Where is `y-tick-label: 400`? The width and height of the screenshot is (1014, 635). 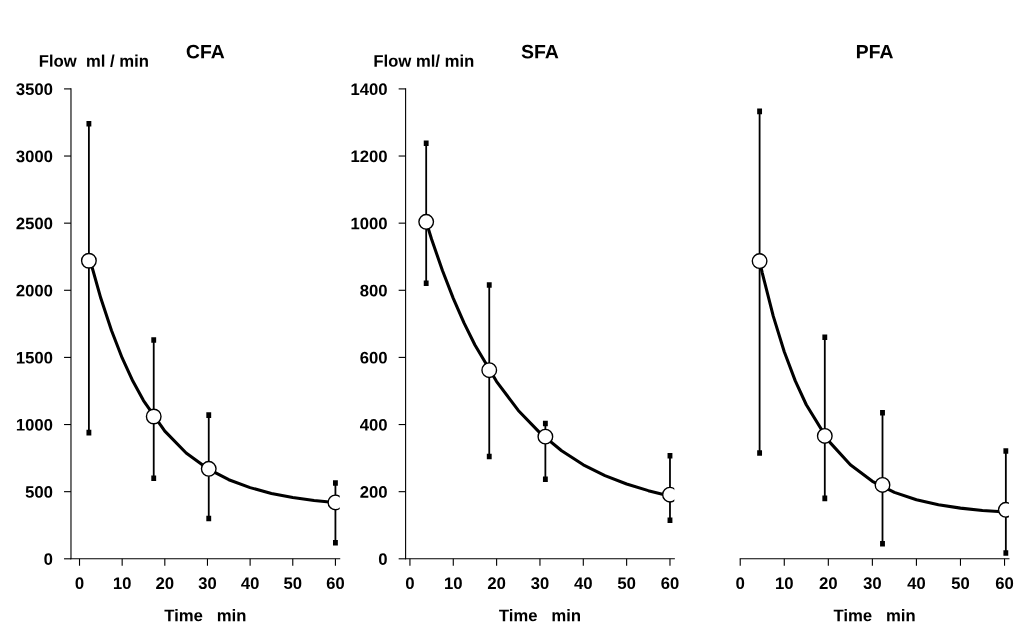 y-tick-label: 400 is located at coordinates (373, 424).